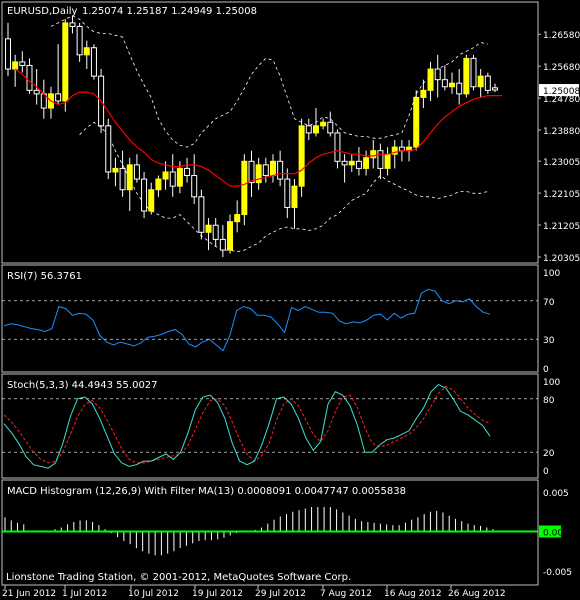 The width and height of the screenshot is (580, 600). Describe the element at coordinates (561, 259) in the screenshot. I see `price-tick-label: 1.20305` at that location.